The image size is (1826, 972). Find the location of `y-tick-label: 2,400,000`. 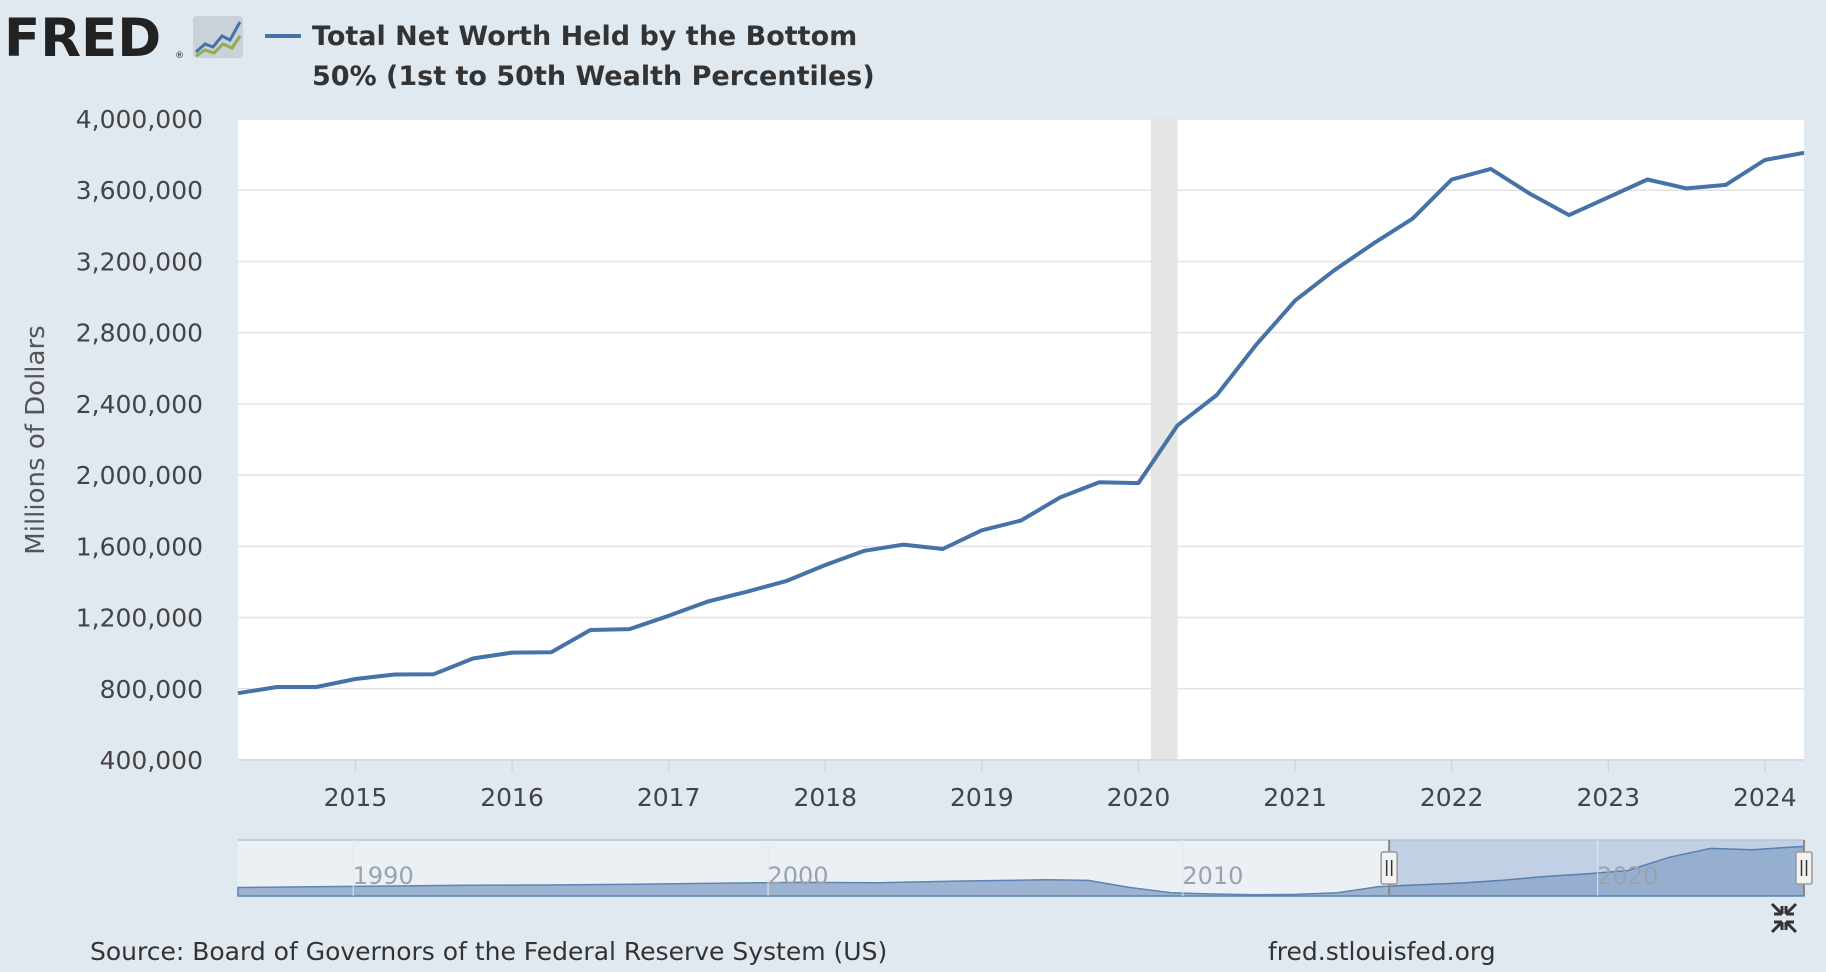

y-tick-label: 2,400,000 is located at coordinates (139, 404).